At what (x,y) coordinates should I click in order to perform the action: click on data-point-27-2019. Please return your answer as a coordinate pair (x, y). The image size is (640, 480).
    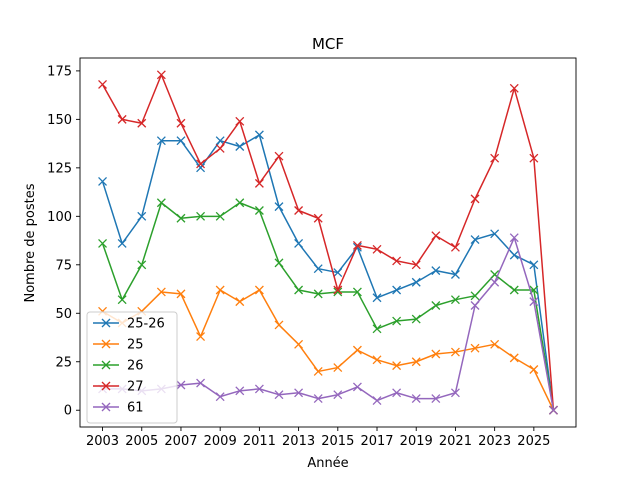
    Looking at the image, I should click on (416, 265).